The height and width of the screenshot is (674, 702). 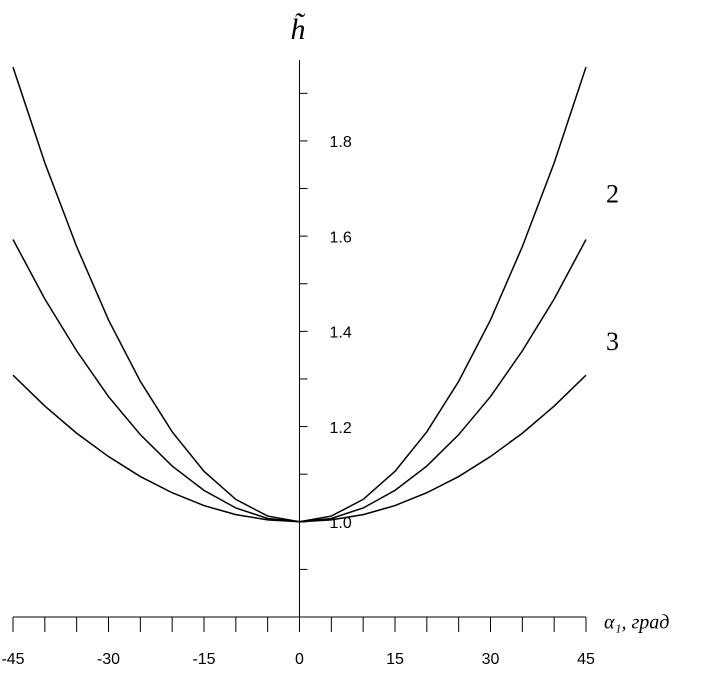 What do you see at coordinates (612, 341) in the screenshot?
I see `curve-label: 3` at bounding box center [612, 341].